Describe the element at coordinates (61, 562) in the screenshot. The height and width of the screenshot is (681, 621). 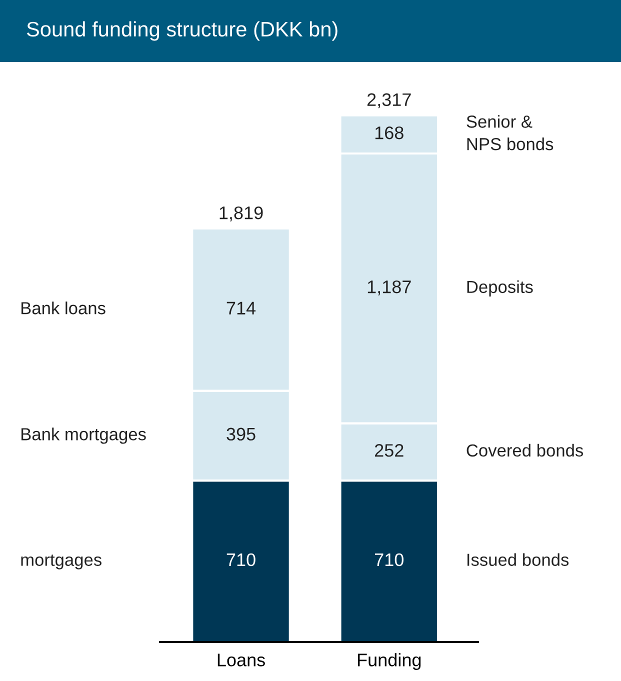
I see `text: mortgages` at that location.